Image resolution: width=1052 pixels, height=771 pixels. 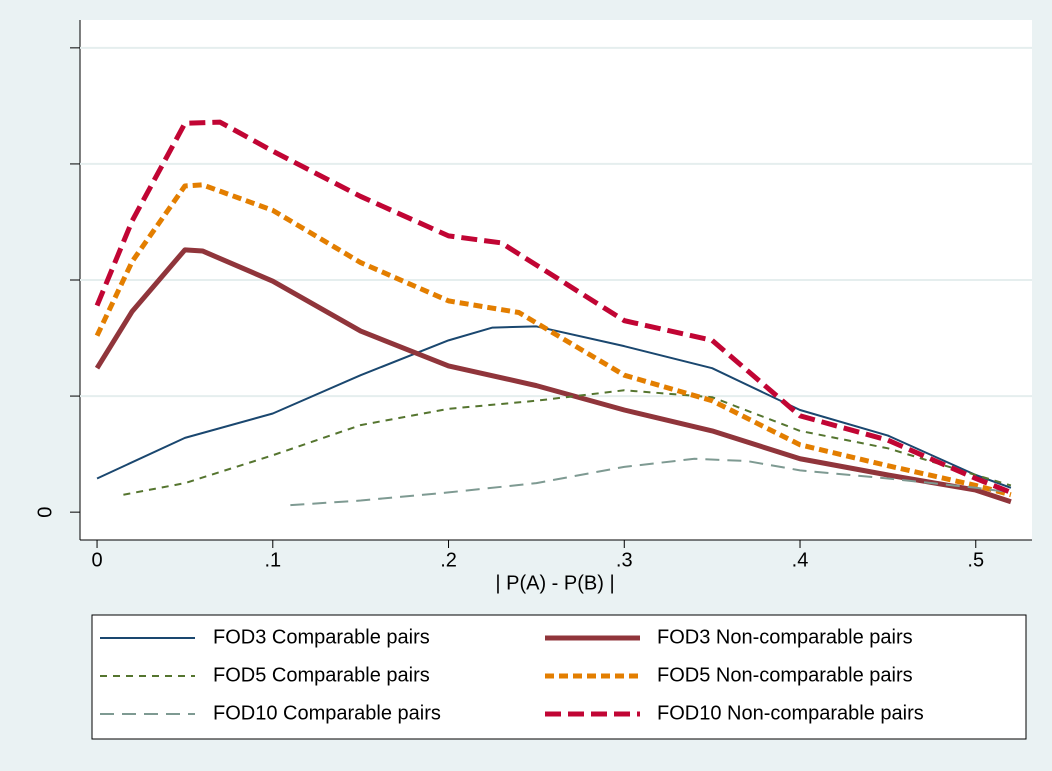 I want to click on legend-label: FOD3 Comparable pairs, so click(x=321, y=637).